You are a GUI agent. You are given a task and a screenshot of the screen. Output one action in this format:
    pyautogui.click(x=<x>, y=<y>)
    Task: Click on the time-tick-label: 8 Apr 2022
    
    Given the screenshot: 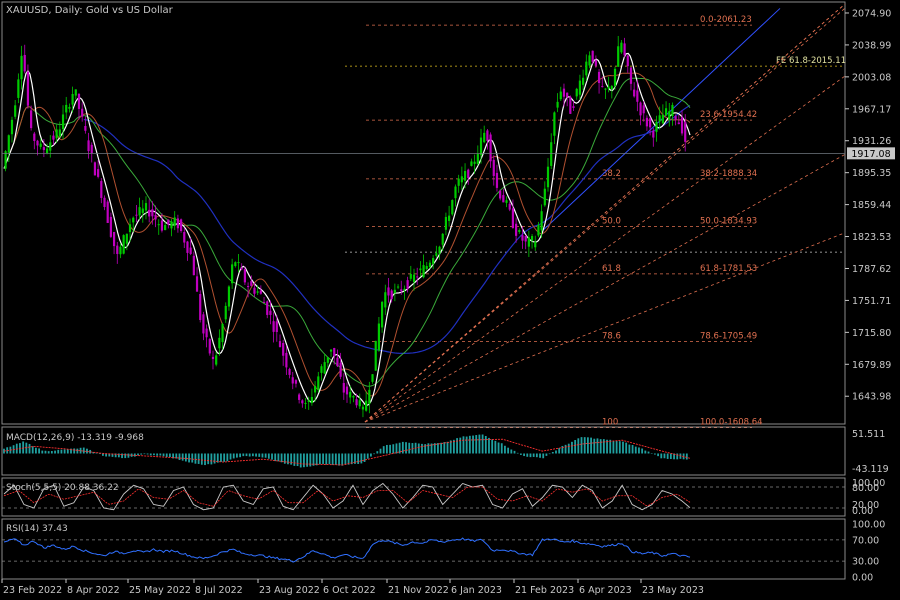 What is the action you would take?
    pyautogui.click(x=93, y=590)
    